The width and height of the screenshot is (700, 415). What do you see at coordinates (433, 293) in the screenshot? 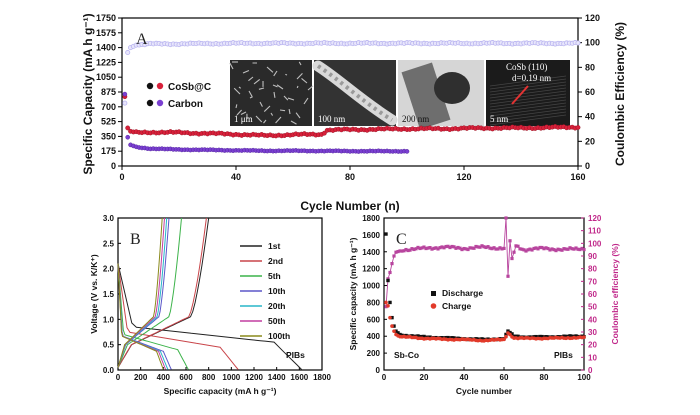
I see `legend-discharge-marker` at bounding box center [433, 293].